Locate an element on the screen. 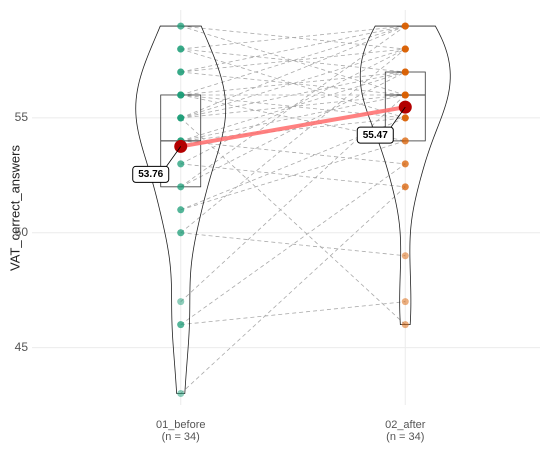 The width and height of the screenshot is (550, 454). x-tick-label: 02_after is located at coordinates (405, 425).